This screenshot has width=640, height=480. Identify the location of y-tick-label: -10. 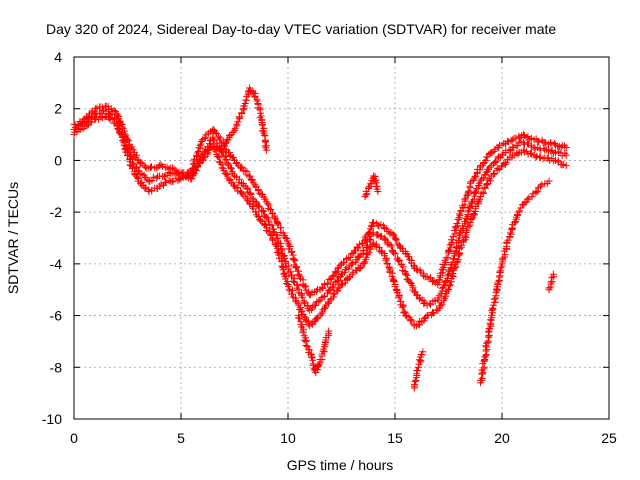
(52, 419).